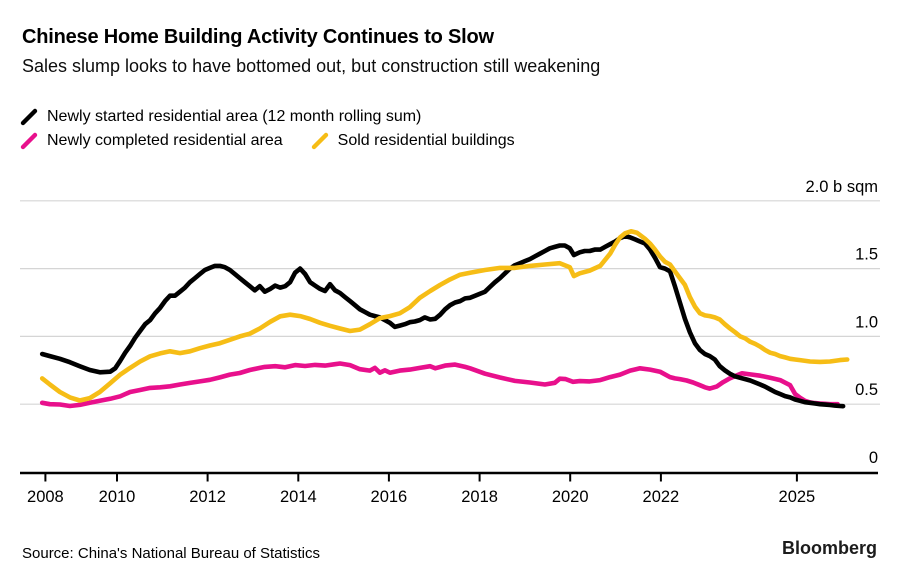  What do you see at coordinates (797, 497) in the screenshot?
I see `x-axis-label: 2025` at bounding box center [797, 497].